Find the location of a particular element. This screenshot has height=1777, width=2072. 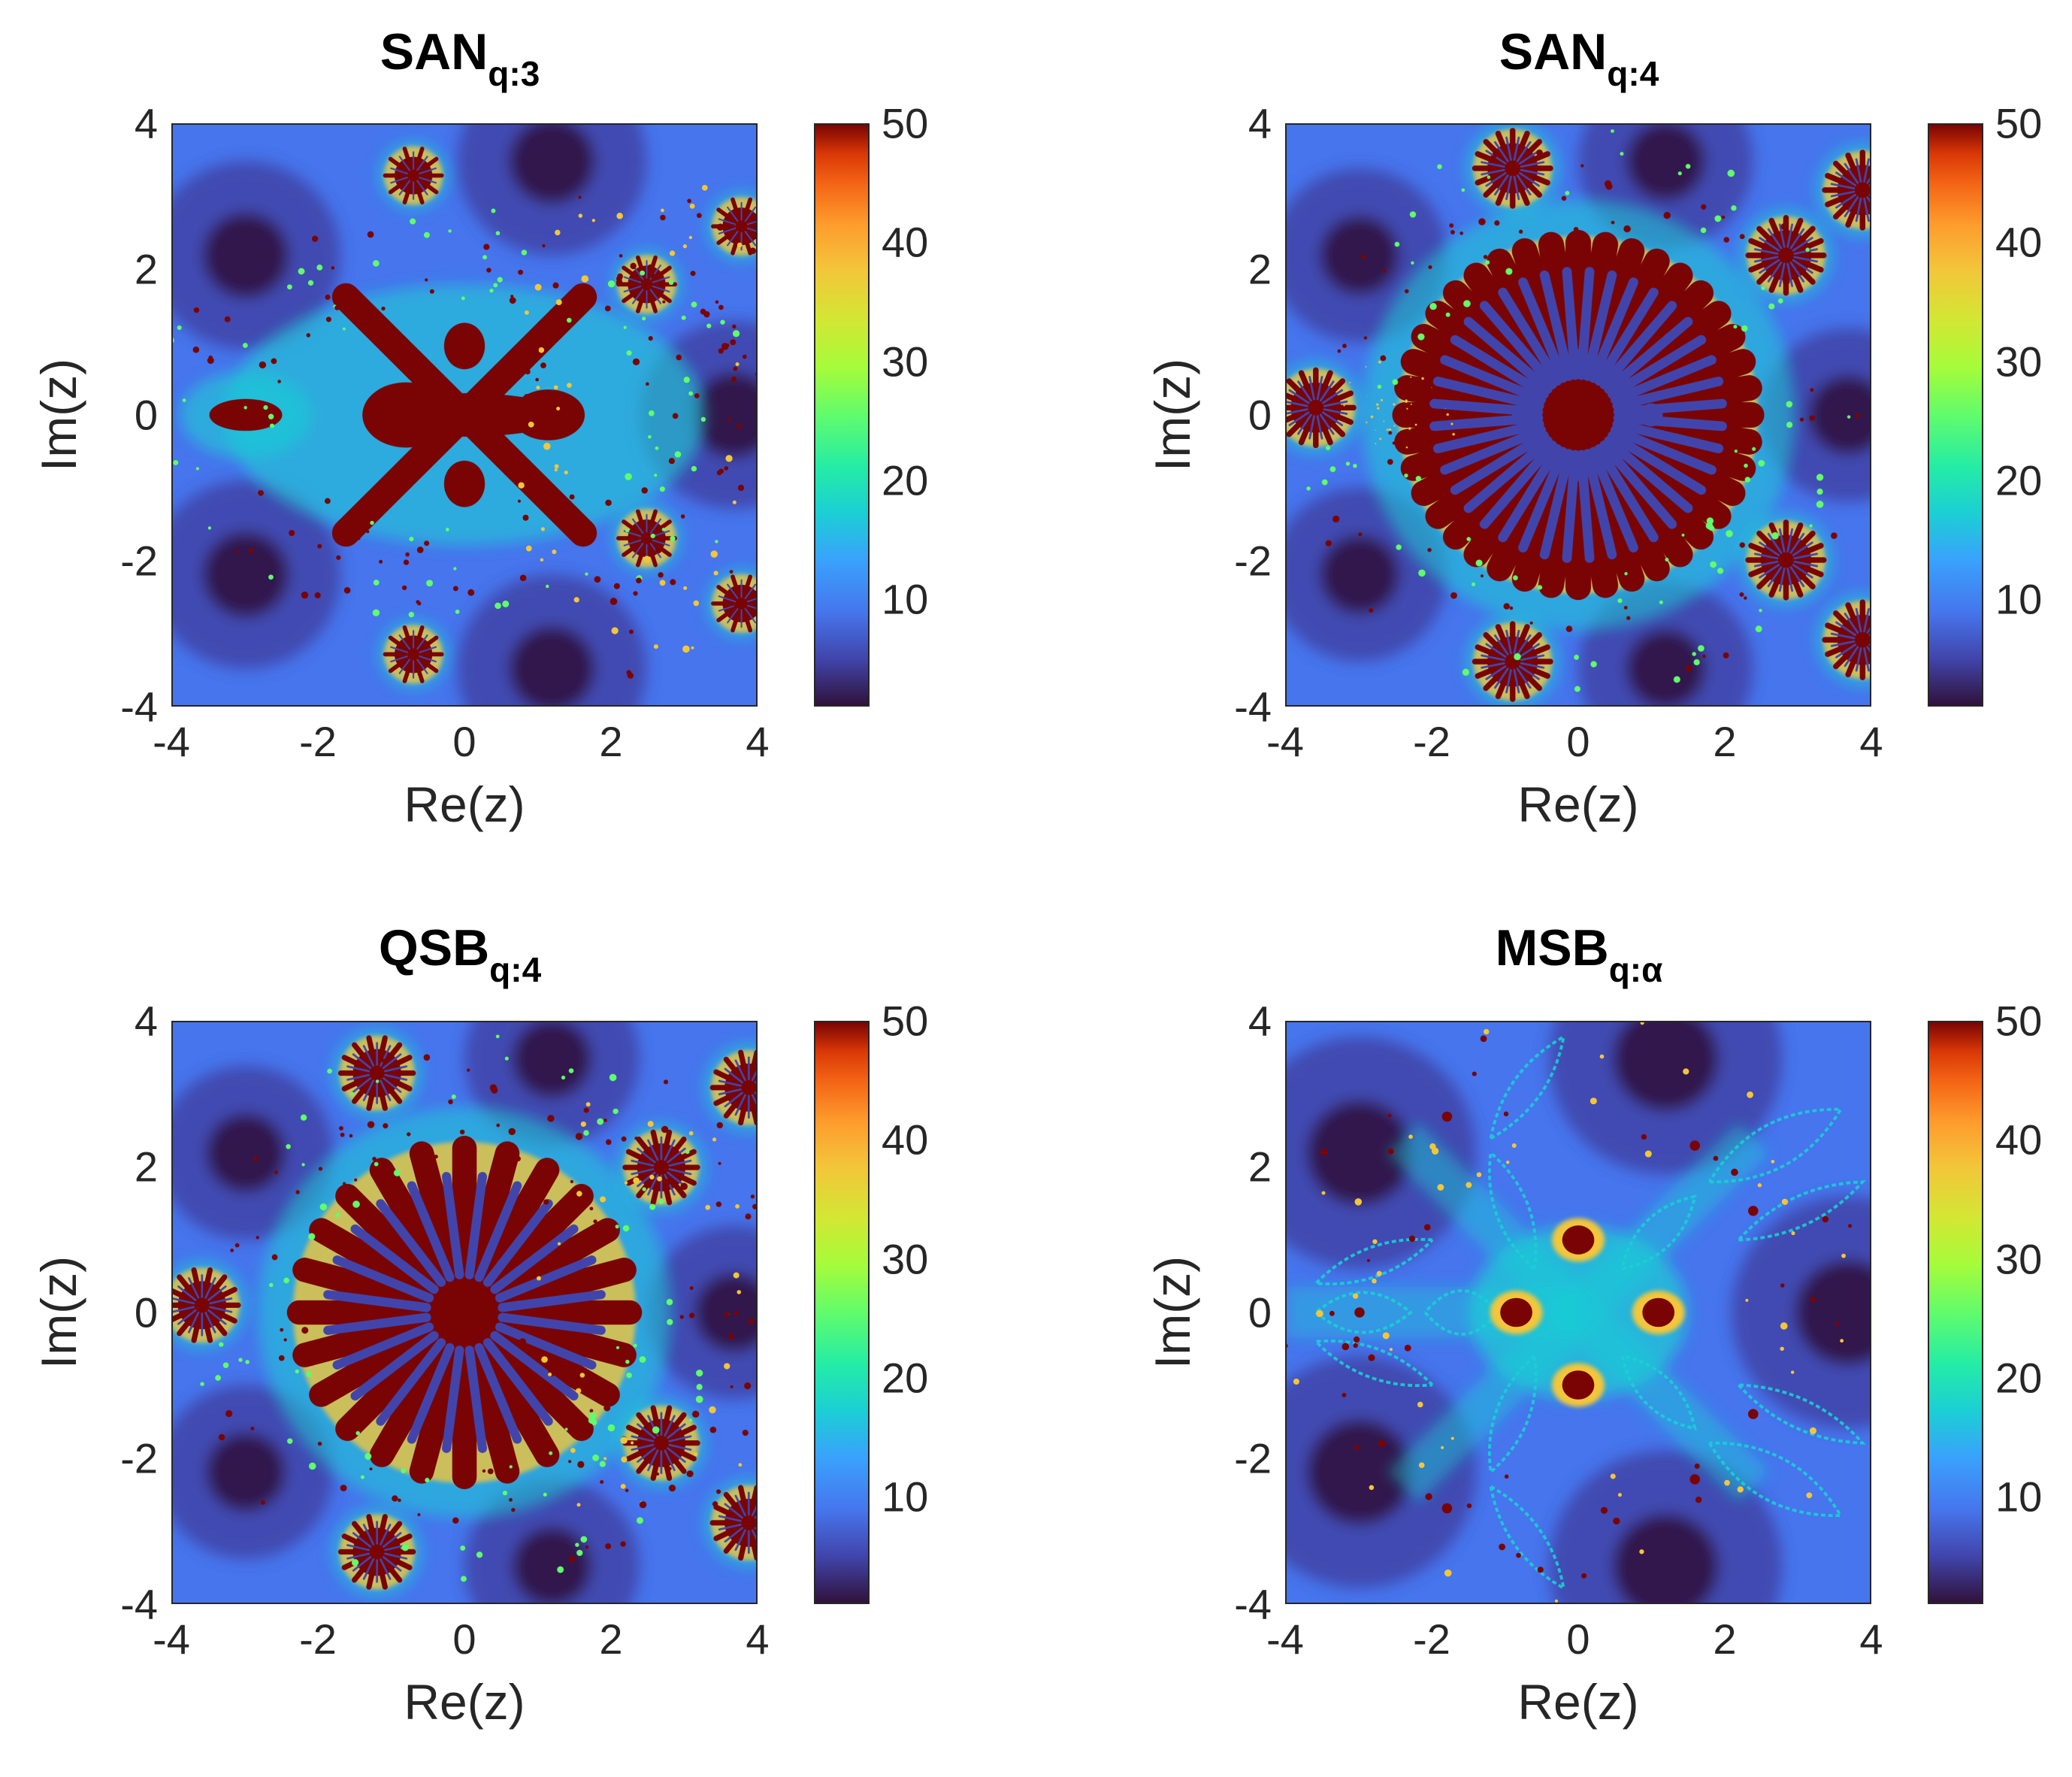

fractal-plot is located at coordinates (464, 1312).